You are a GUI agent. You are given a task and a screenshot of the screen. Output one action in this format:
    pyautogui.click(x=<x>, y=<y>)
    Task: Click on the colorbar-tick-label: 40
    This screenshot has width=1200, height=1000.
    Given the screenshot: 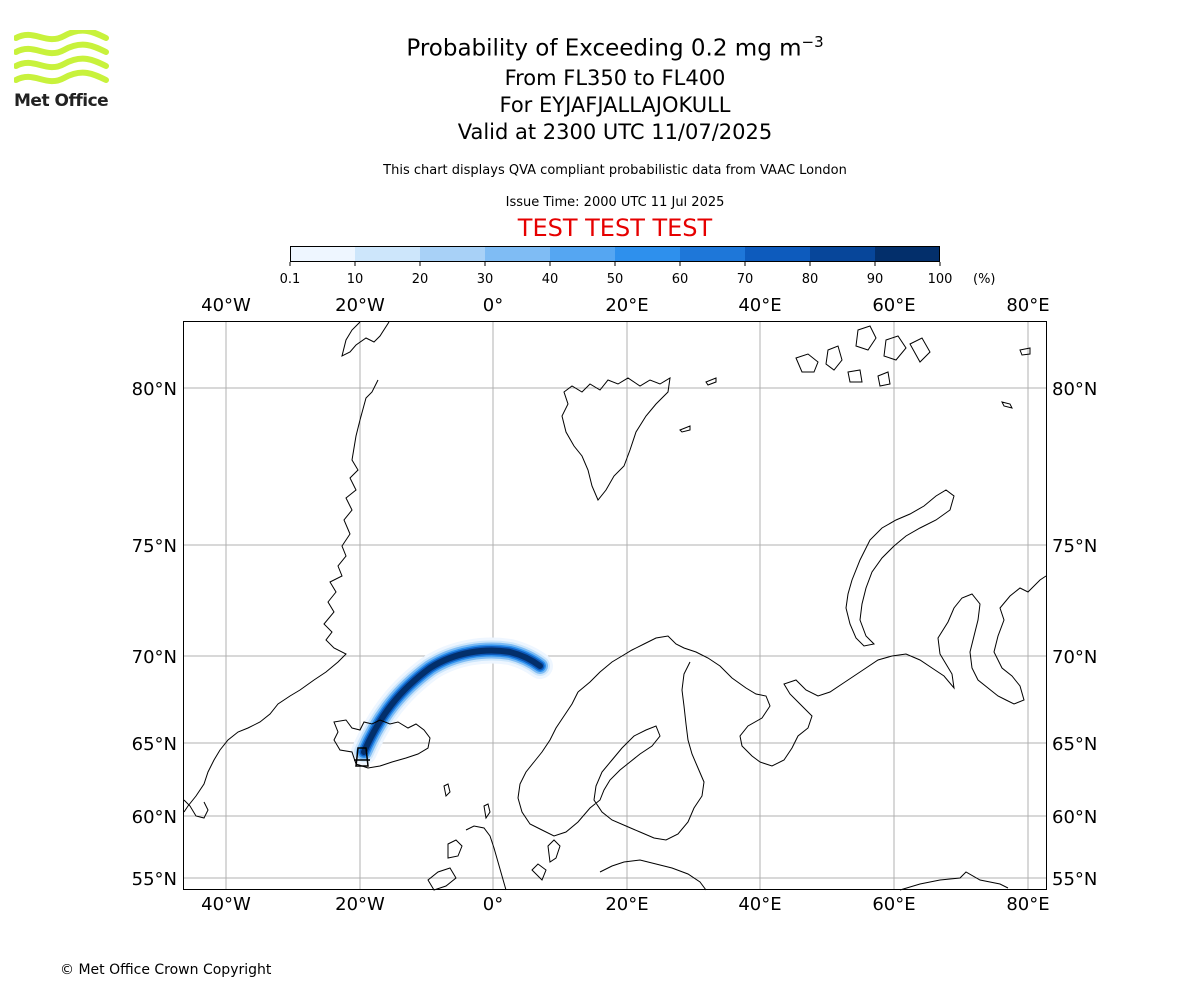 What is the action you would take?
    pyautogui.click(x=550, y=279)
    